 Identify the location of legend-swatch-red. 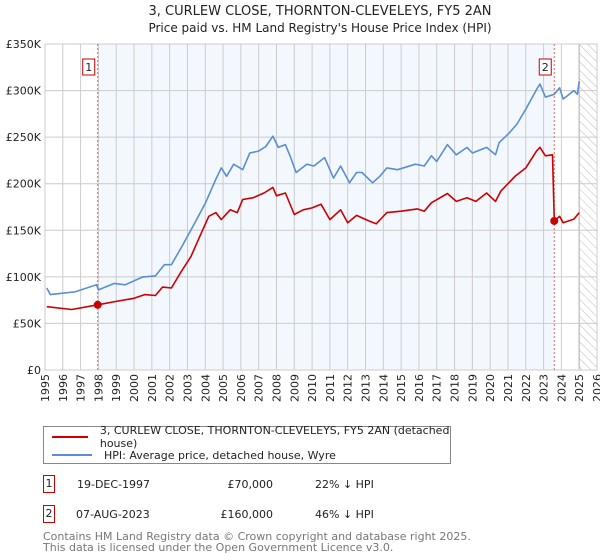
(70, 437).